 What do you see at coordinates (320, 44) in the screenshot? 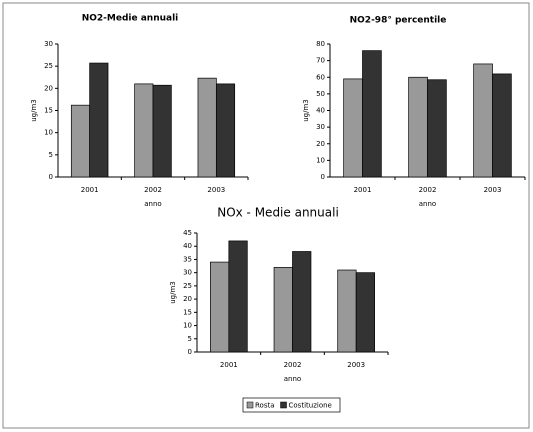
I see `y-tick-label: 80` at bounding box center [320, 44].